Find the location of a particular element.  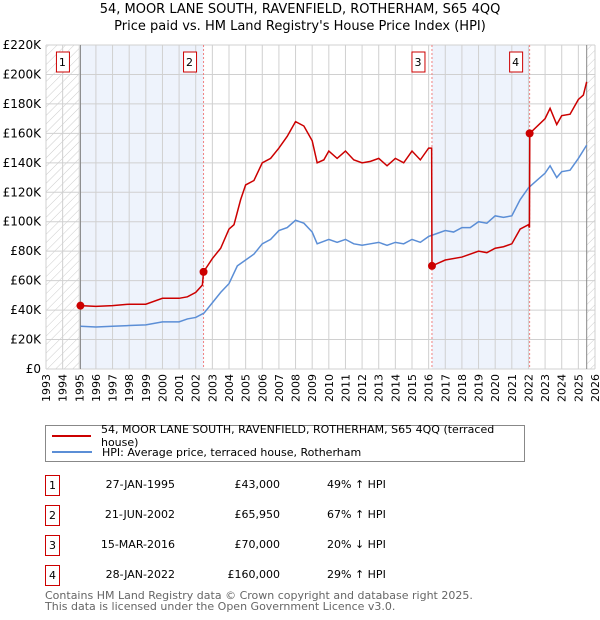

y-tick-label: £20K is located at coordinates (26, 340).